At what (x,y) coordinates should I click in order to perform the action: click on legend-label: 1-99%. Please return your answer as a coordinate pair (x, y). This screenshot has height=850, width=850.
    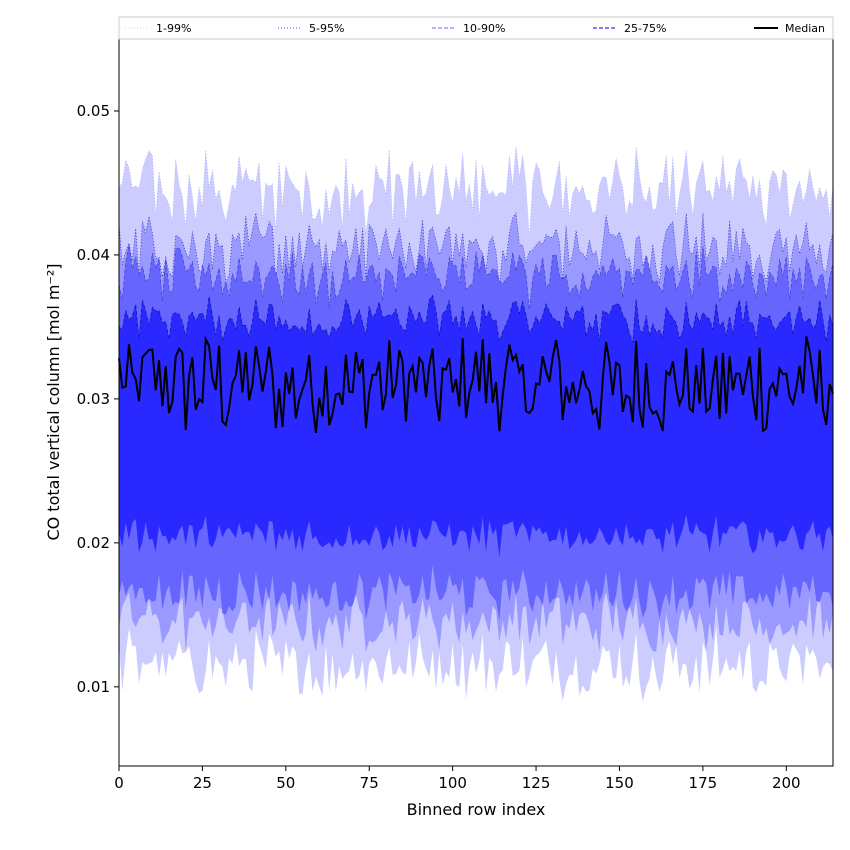
    Looking at the image, I should click on (173, 28).